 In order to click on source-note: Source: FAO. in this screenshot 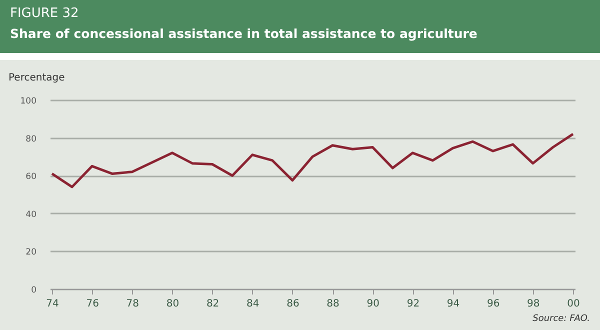, I will do `click(561, 319)`.